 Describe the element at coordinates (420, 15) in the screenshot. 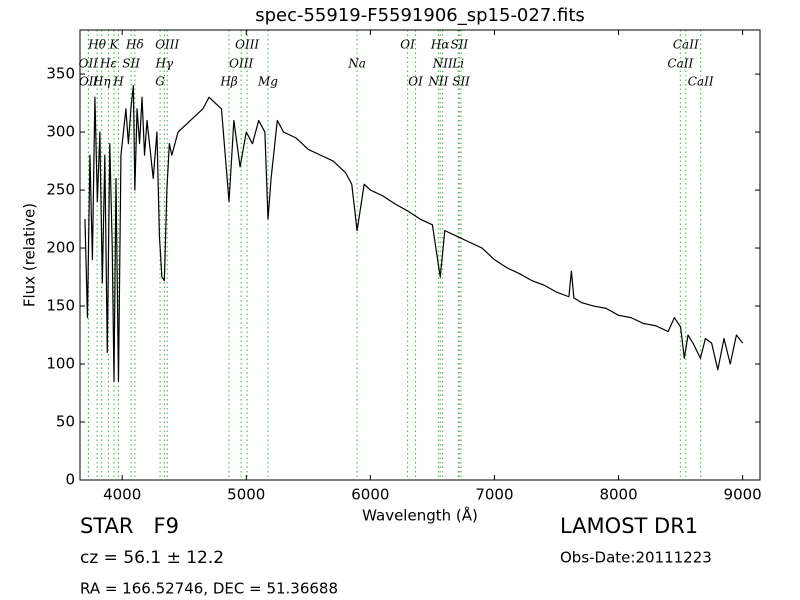

I see `chart-title: spec-55919-F5591906_sp15-027.fits` at that location.